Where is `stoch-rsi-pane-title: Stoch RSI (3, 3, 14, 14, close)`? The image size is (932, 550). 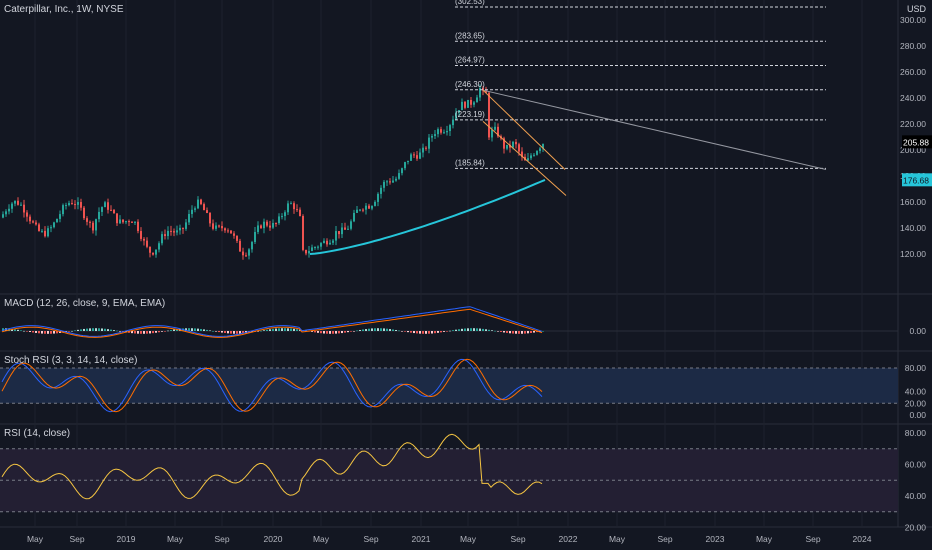 stoch-rsi-pane-title: Stoch RSI (3, 3, 14, 14, close) is located at coordinates (71, 360).